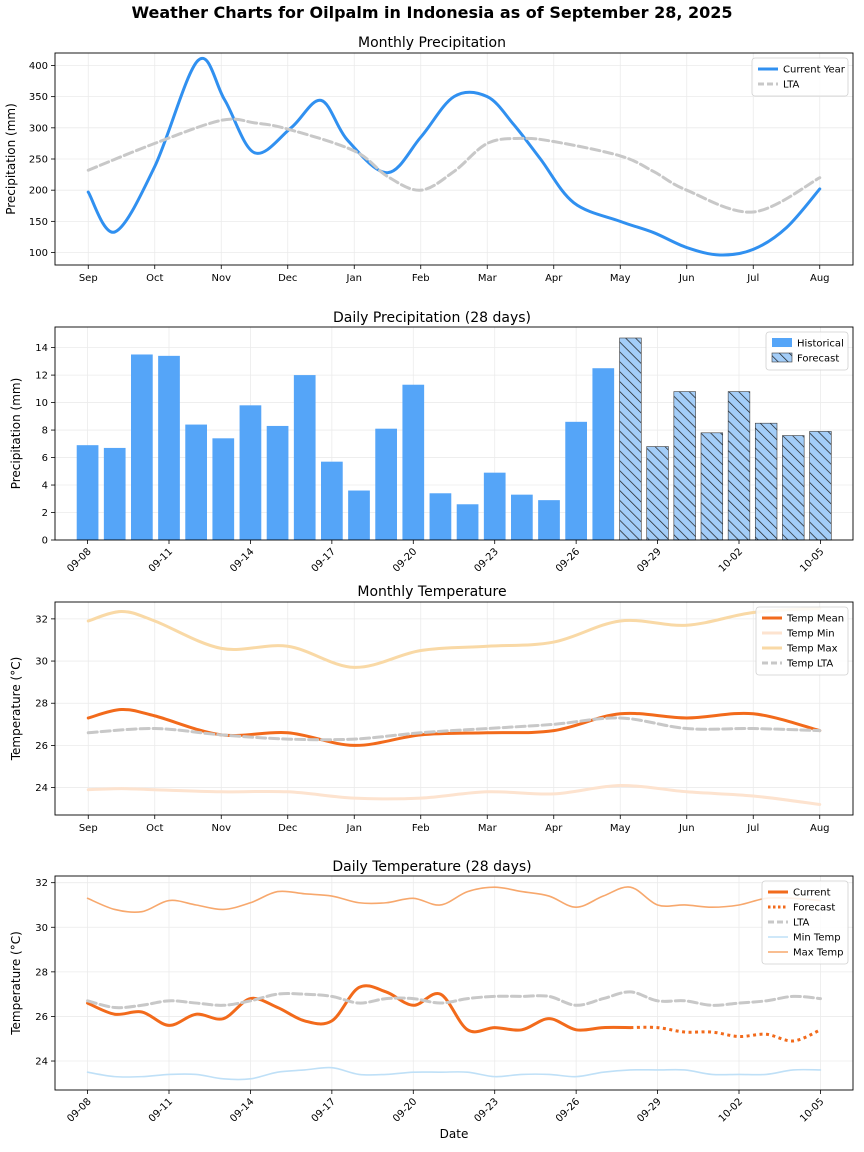 This screenshot has height=1152, width=864. I want to click on y-tick-label: 8, so click(45, 431).